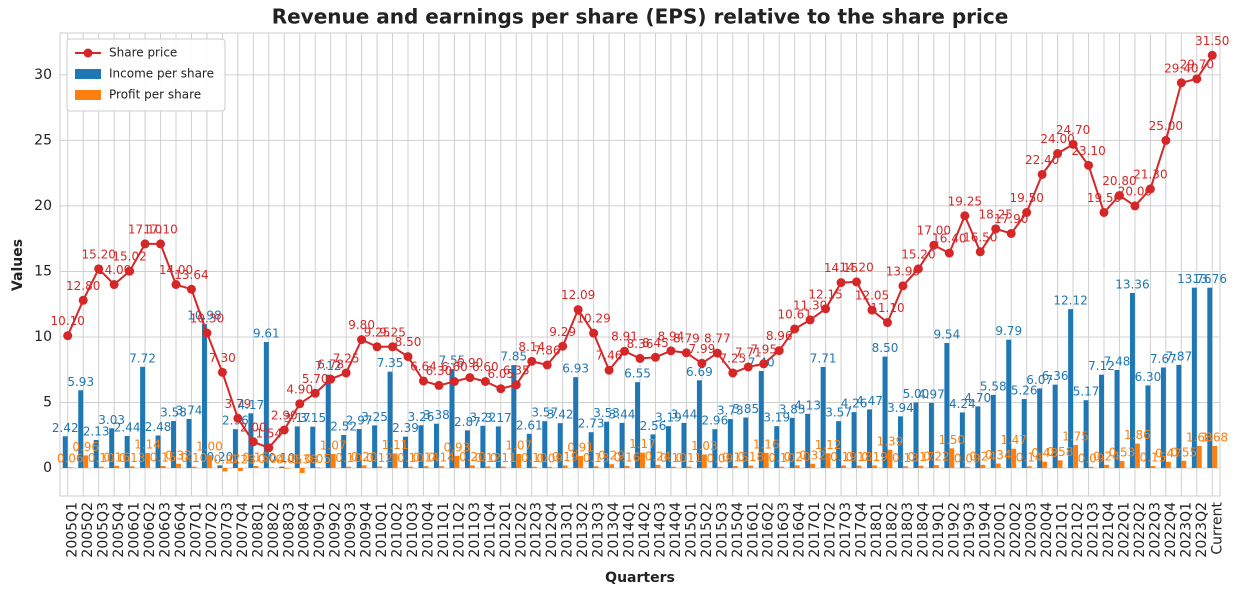  Describe the element at coordinates (405, 428) in the screenshot. I see `data-label: 2.39` at that location.